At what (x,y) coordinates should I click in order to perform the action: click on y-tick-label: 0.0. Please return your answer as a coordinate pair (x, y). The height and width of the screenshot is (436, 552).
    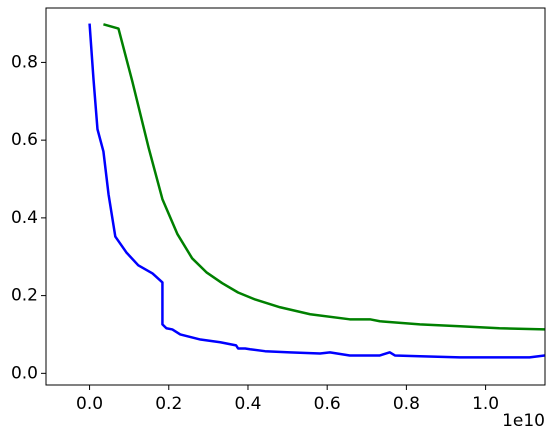
    Looking at the image, I should click on (24, 373).